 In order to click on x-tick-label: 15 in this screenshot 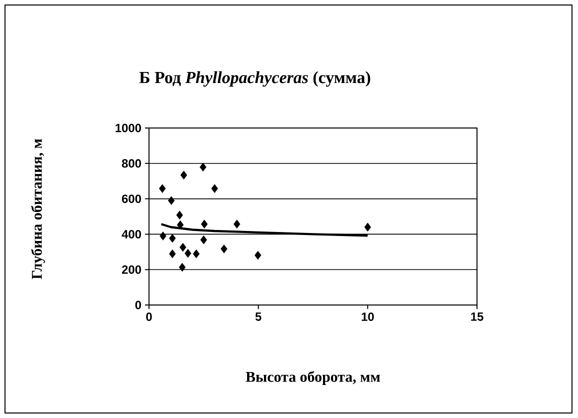, I will do `click(477, 316)`.